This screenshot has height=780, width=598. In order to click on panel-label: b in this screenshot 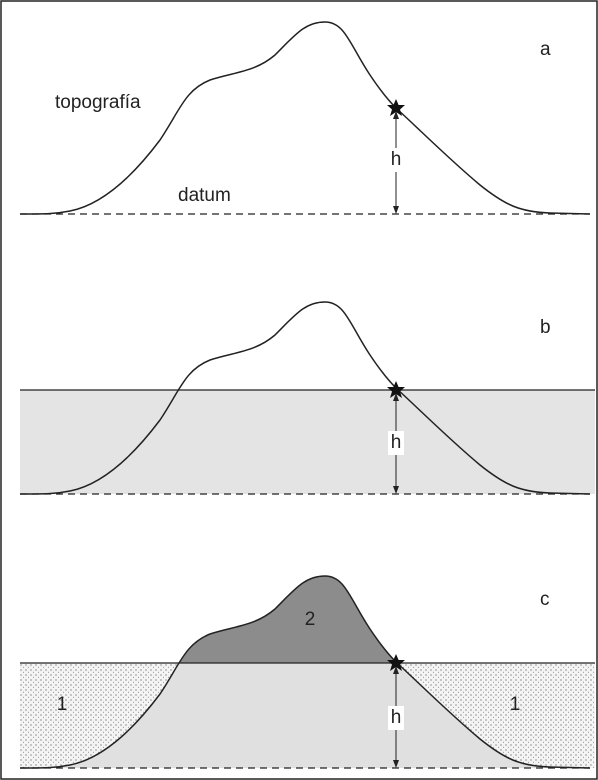, I will do `click(545, 327)`.